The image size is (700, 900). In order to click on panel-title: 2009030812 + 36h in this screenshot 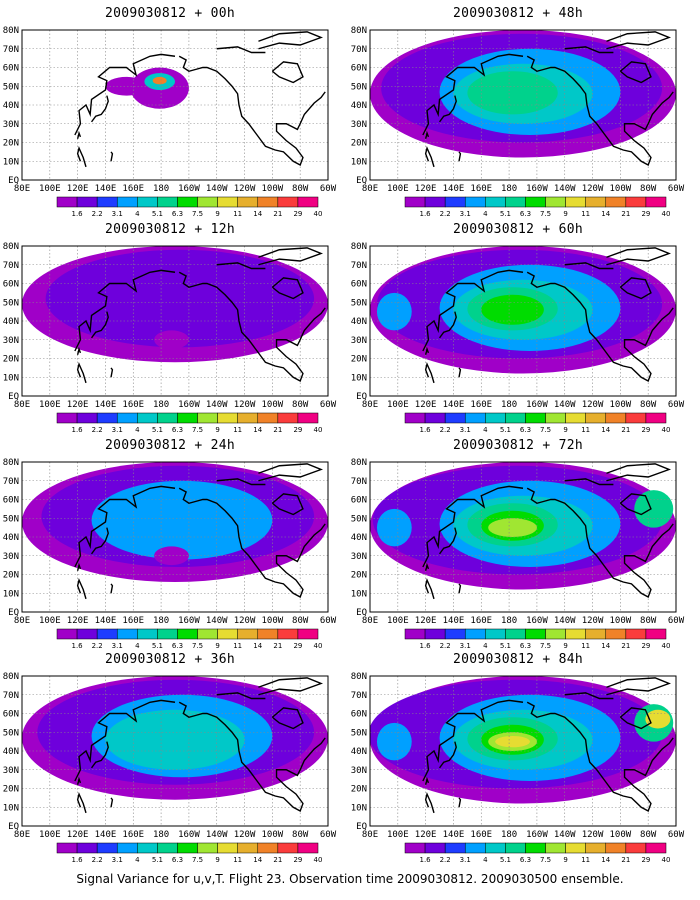, I will do `click(170, 659)`.